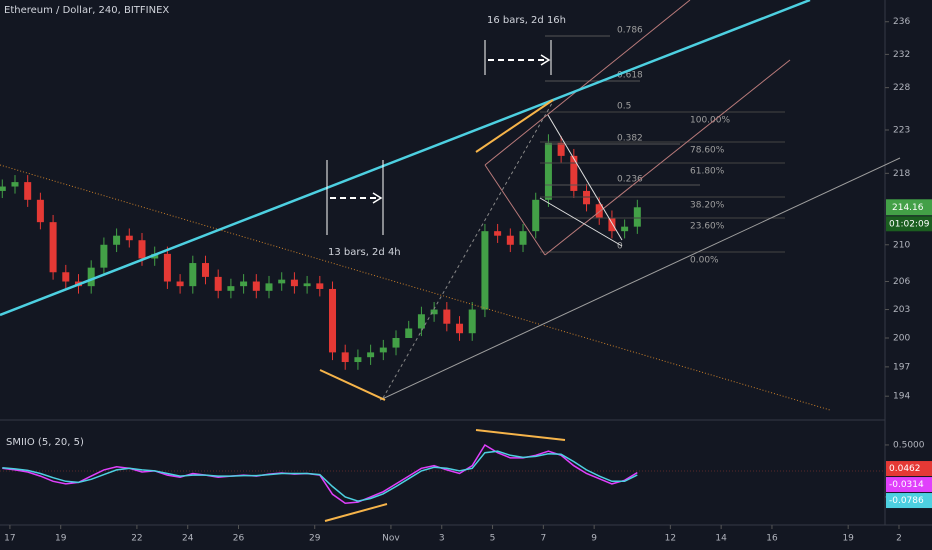 This screenshot has height=550, width=932. I want to click on x-tick-label: 12, so click(670, 539).